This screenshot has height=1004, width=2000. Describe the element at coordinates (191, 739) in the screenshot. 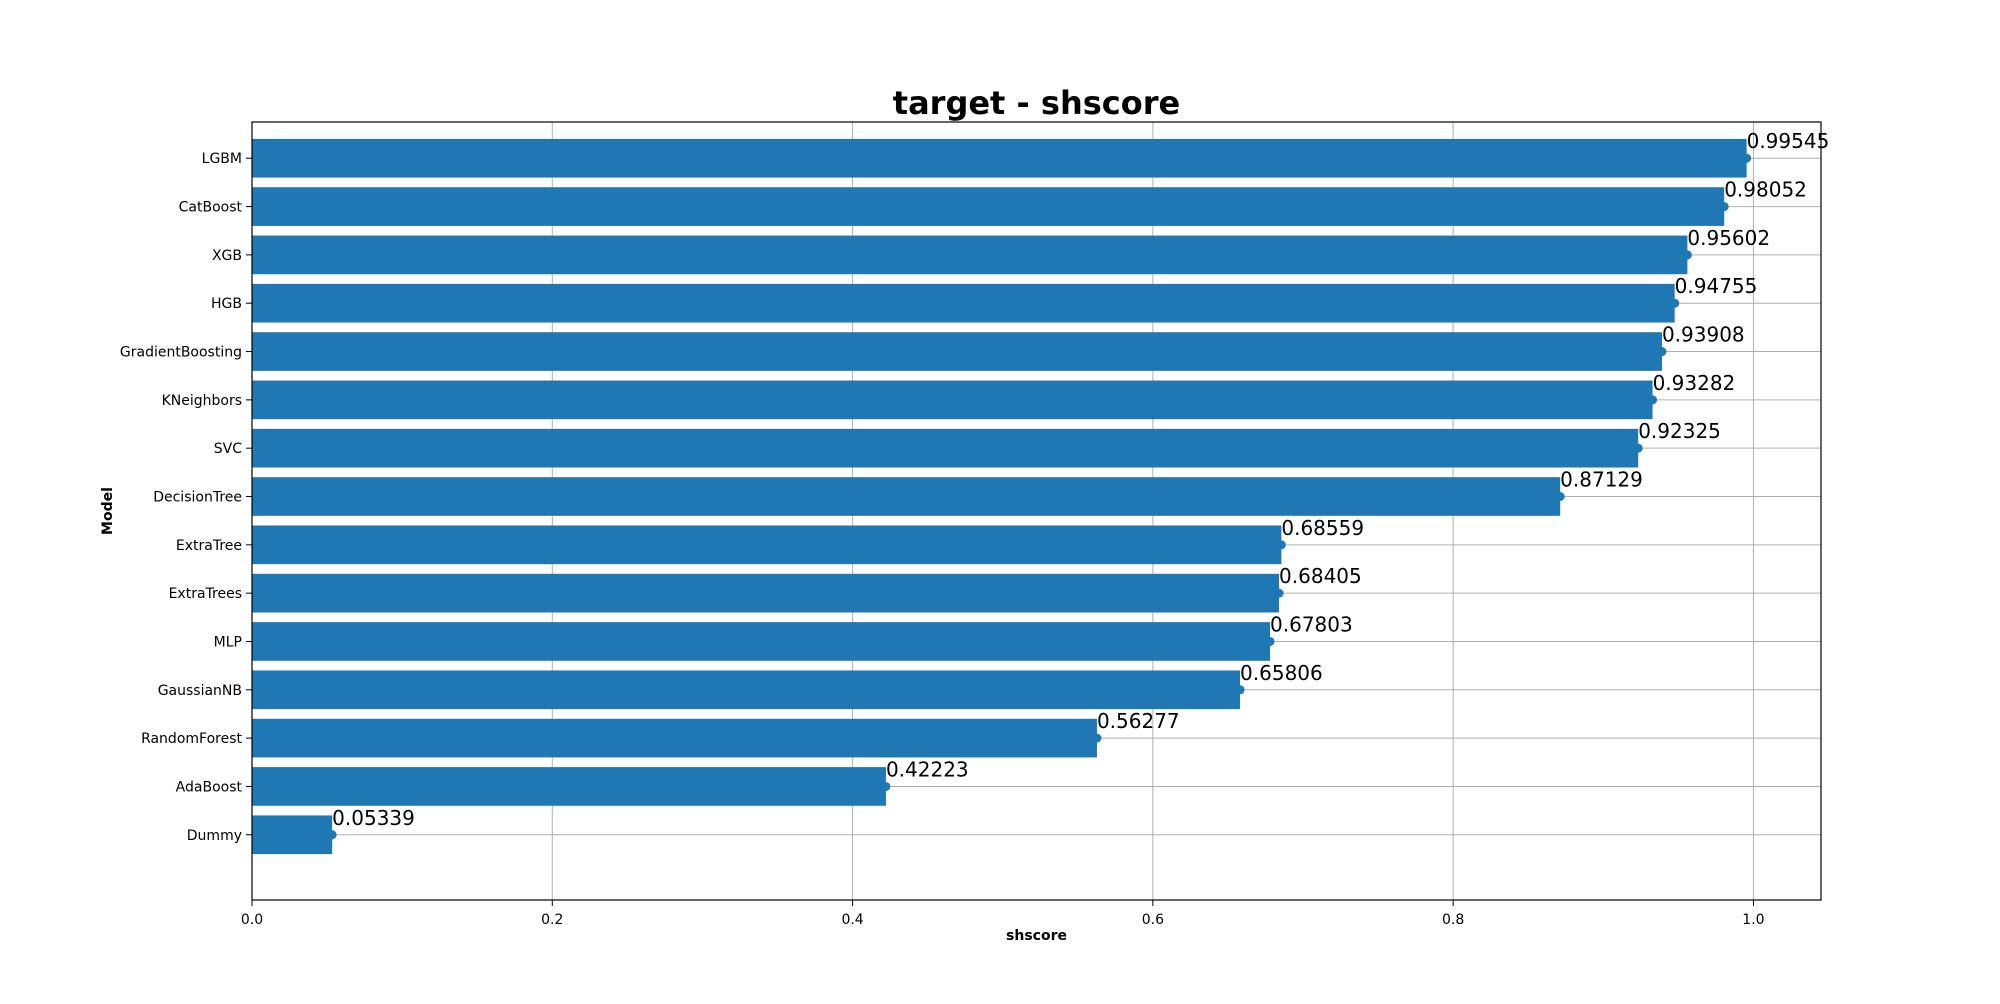

I see `y-tick-label: RandomForest` at that location.